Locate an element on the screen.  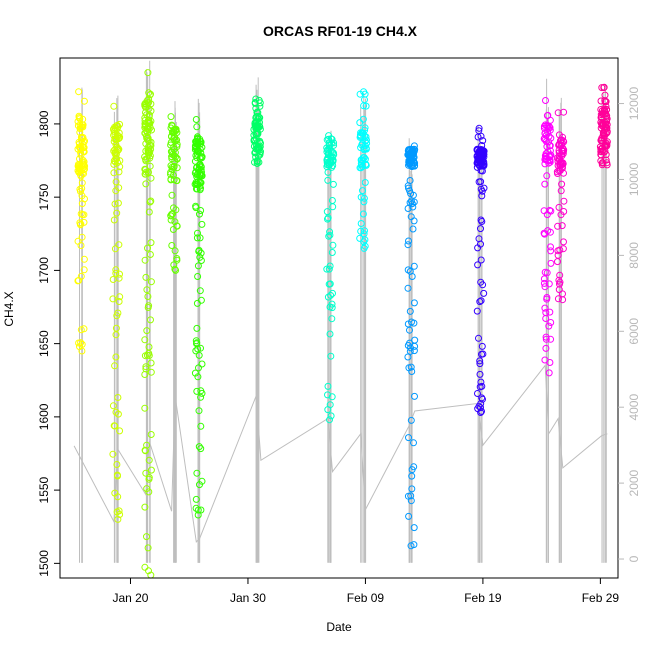
y-tick-label: 1600 is located at coordinates (44, 416).